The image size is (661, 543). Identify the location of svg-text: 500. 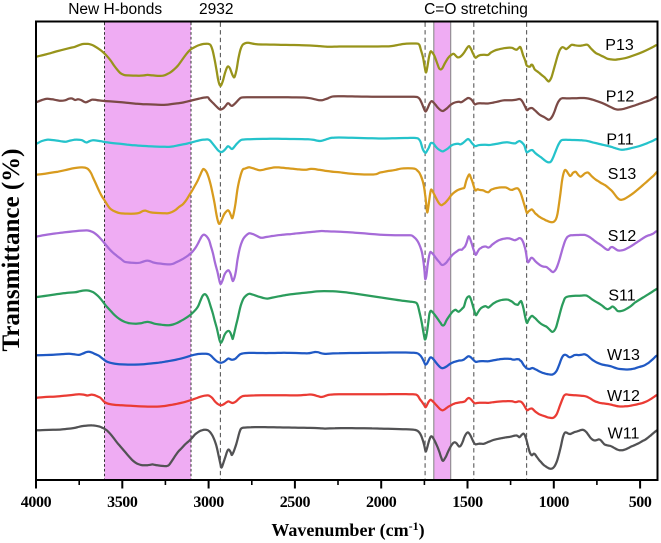
(640, 502).